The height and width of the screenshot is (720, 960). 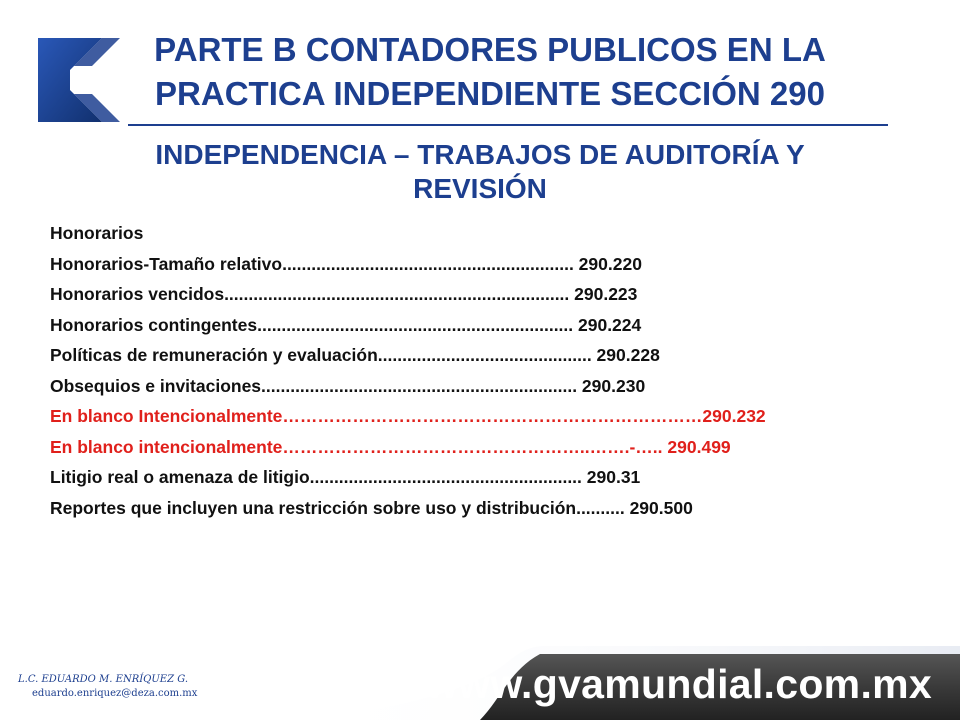 What do you see at coordinates (490, 49) in the screenshot?
I see `title-line-1: PARTE B CONTADORES PUBLICOS EN LA` at bounding box center [490, 49].